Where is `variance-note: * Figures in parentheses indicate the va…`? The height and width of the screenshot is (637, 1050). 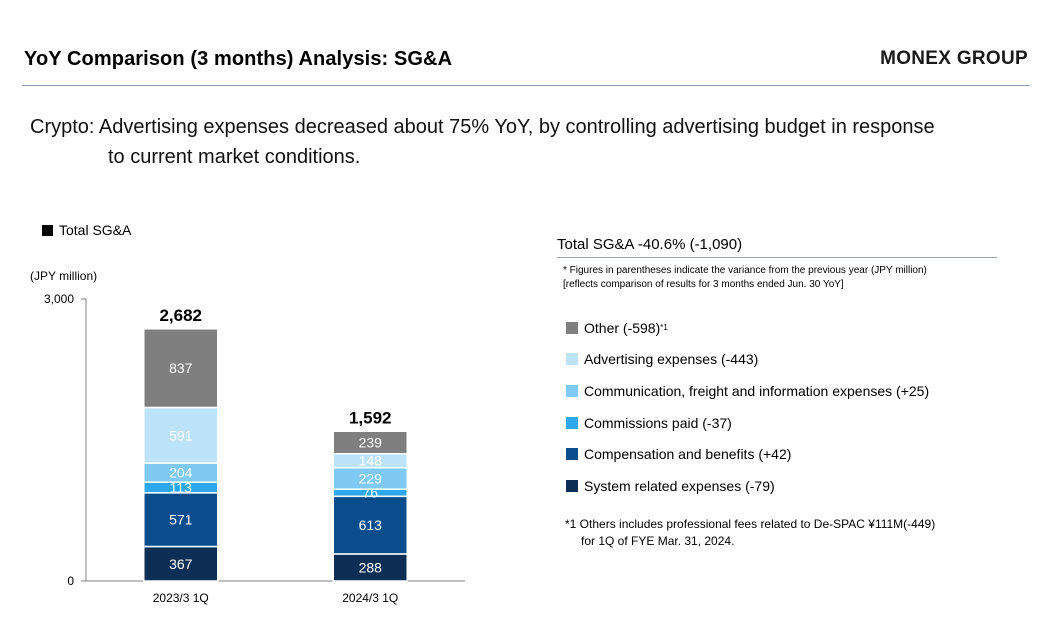 variance-note: * Figures in parentheses indicate the va… is located at coordinates (780, 278).